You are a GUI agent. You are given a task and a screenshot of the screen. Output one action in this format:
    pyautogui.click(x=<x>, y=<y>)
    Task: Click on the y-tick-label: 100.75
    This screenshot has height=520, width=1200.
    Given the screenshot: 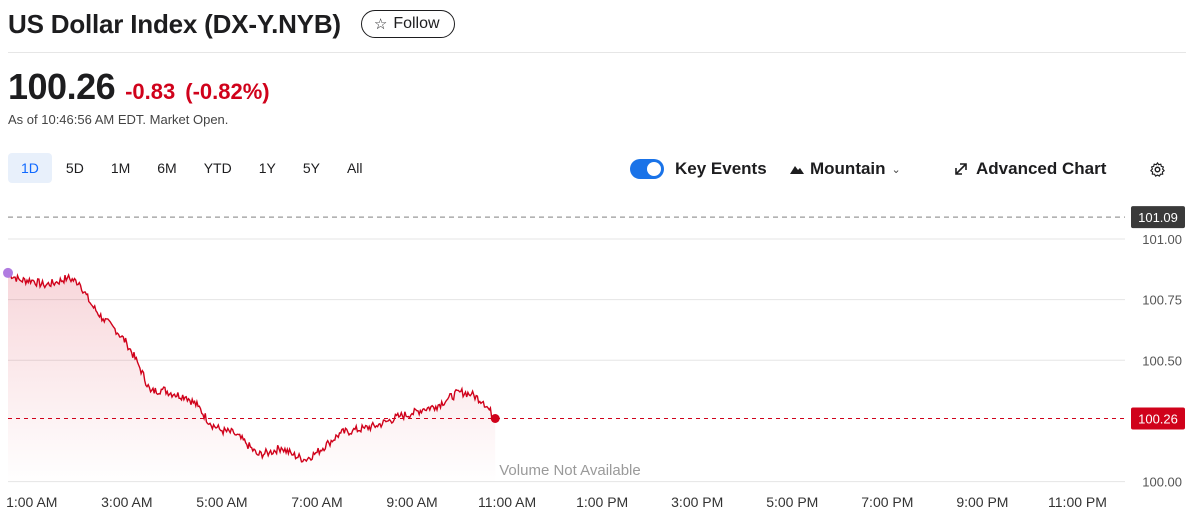 What is the action you would take?
    pyautogui.click(x=1162, y=300)
    